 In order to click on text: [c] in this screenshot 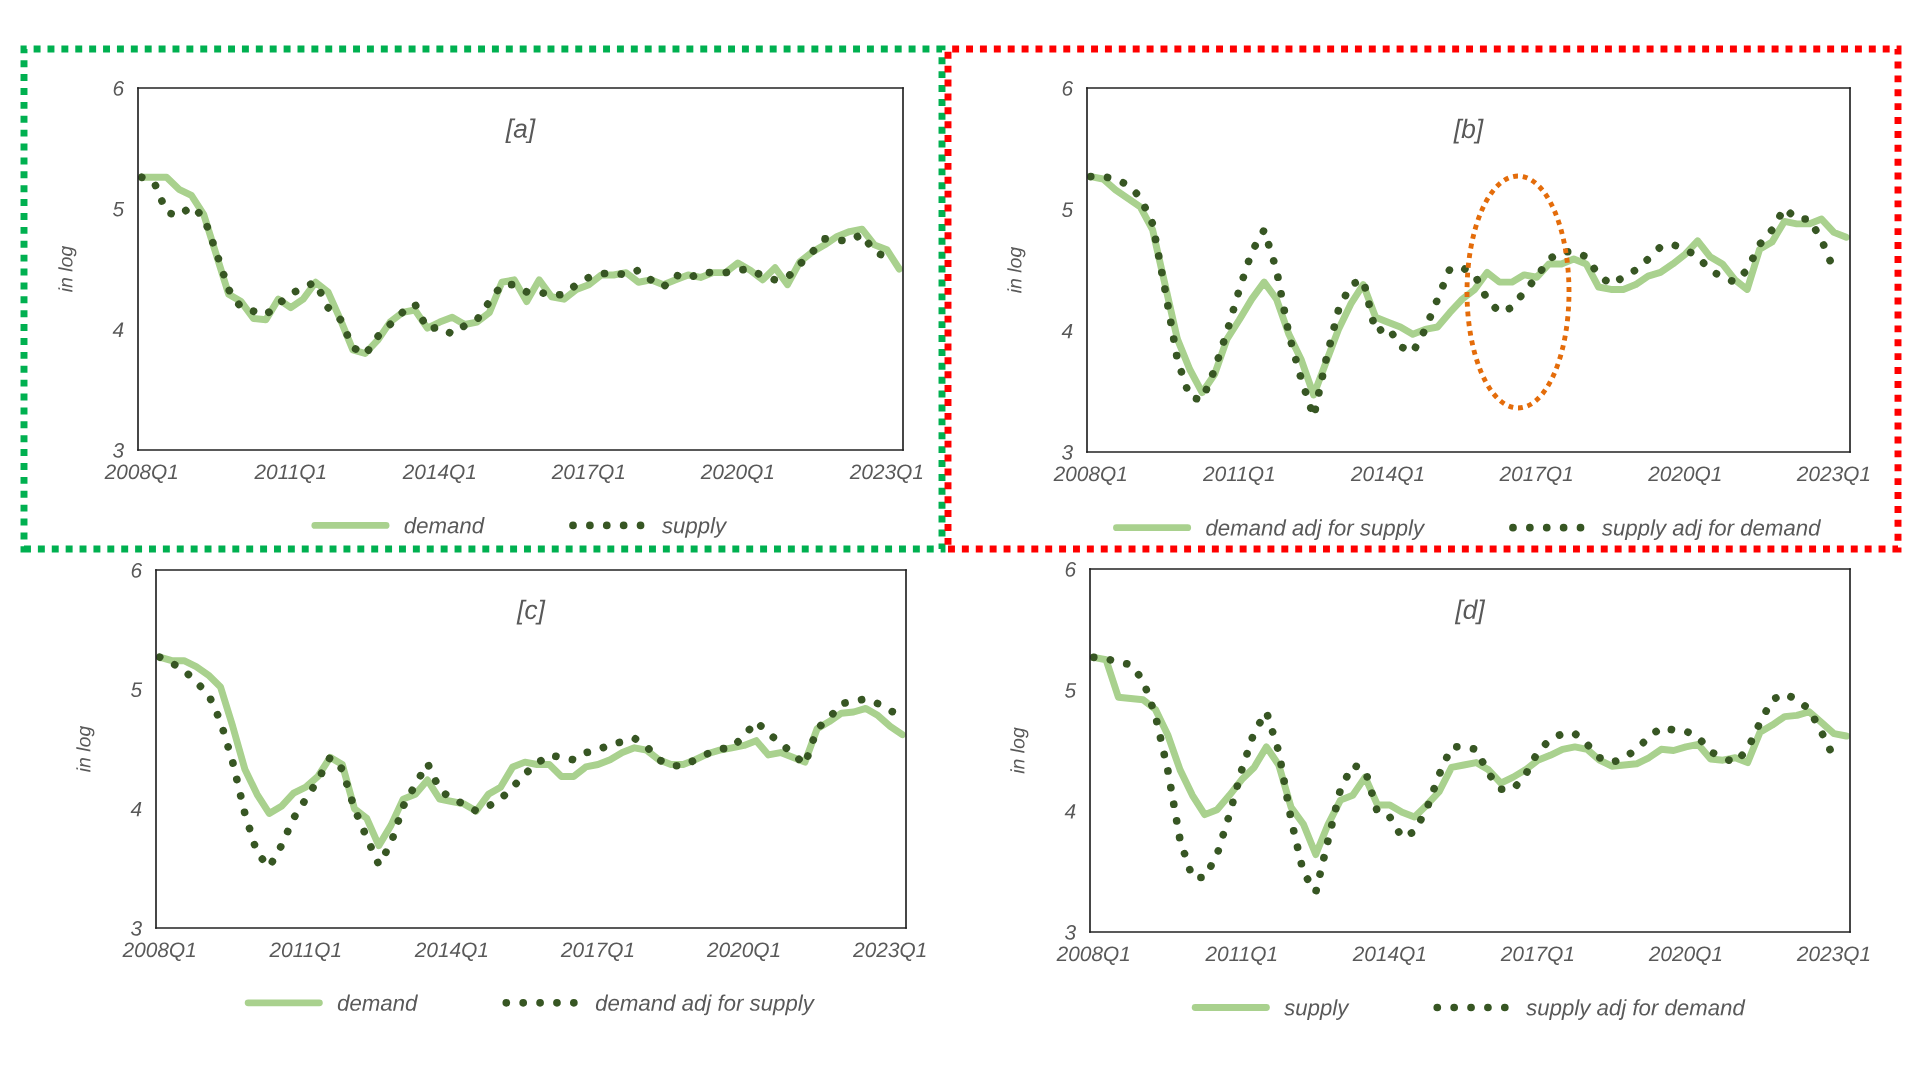, I will do `click(531, 612)`.